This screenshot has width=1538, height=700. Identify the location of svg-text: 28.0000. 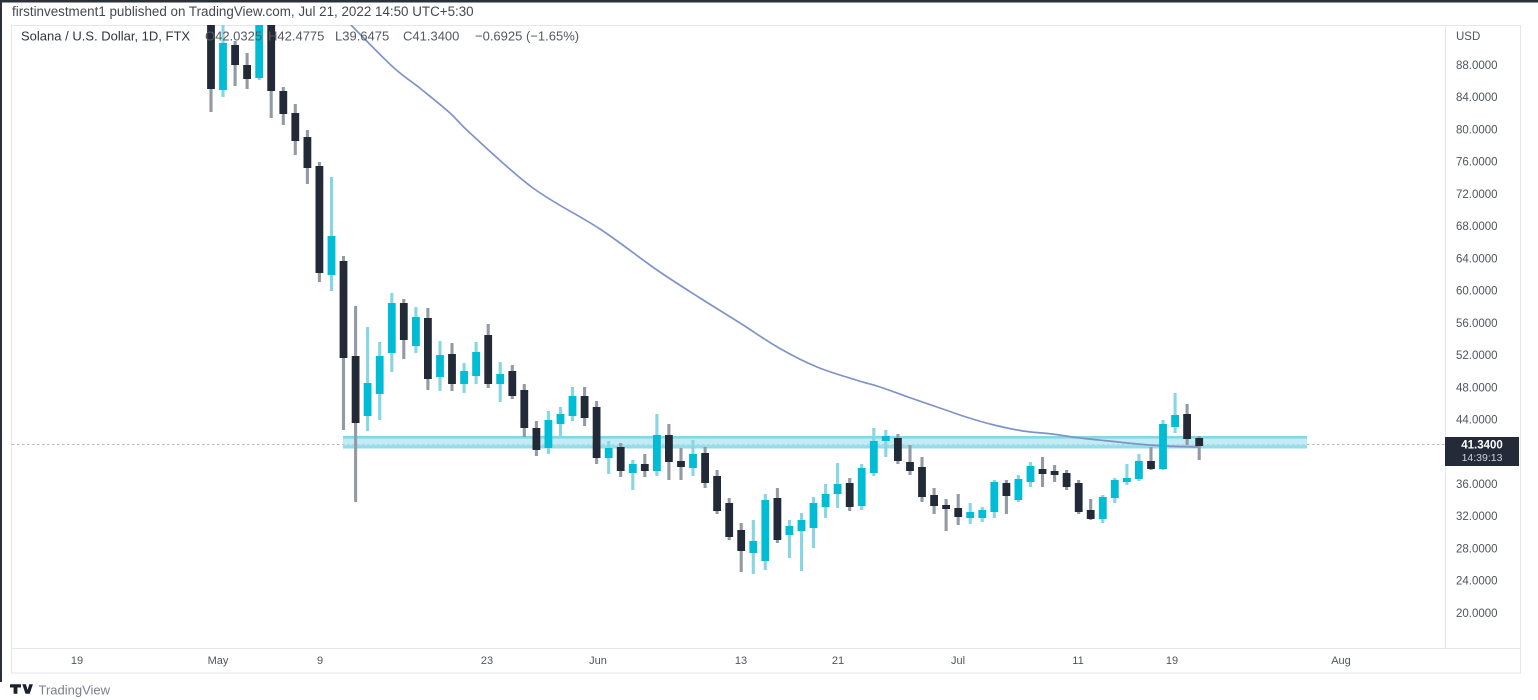
(1477, 550).